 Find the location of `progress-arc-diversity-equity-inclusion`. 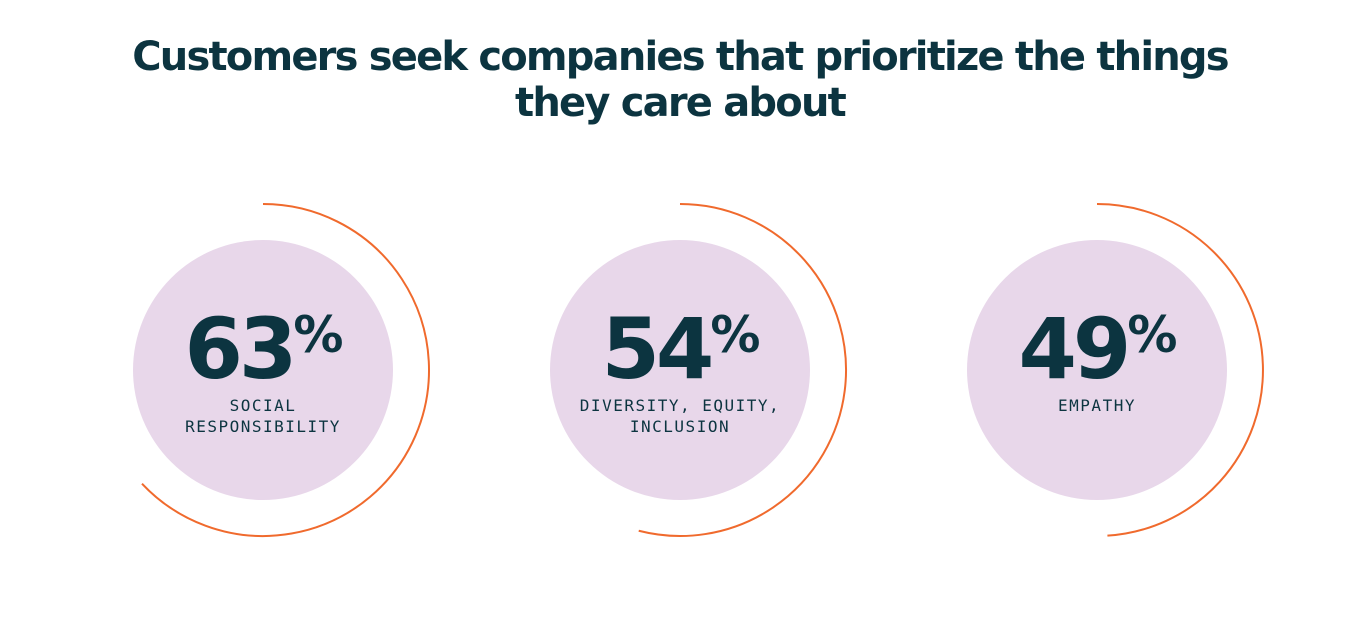

progress-arc-diversity-equity-inclusion is located at coordinates (742, 370).